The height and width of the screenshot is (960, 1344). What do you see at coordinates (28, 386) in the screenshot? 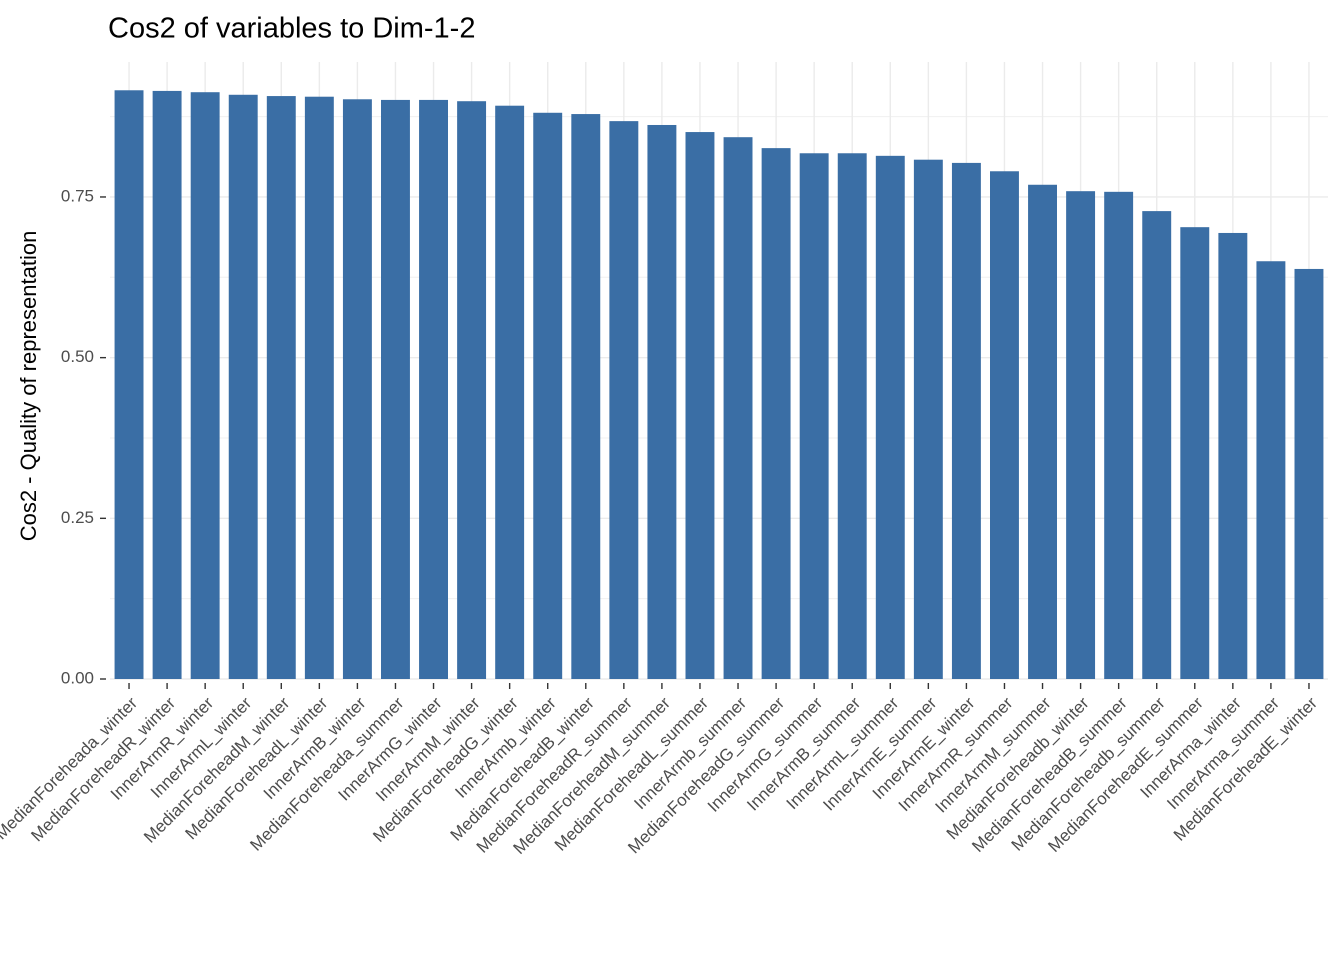
I see `y-axis-label: Cos2 - Quality of representation` at bounding box center [28, 386].